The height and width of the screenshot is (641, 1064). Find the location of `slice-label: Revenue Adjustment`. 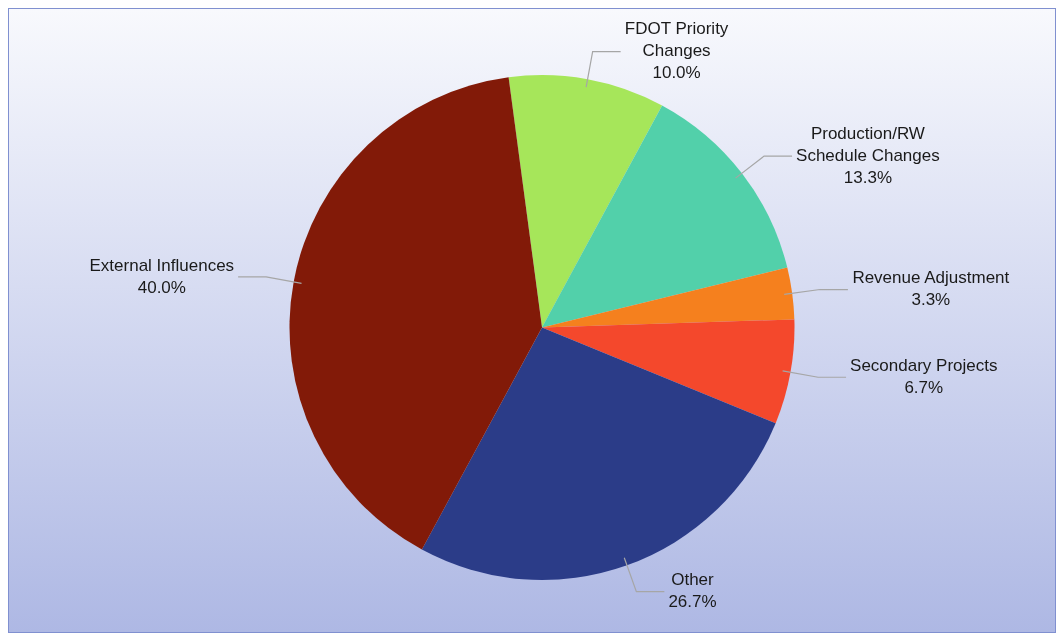

slice-label: Revenue Adjustment is located at coordinates (931, 278).